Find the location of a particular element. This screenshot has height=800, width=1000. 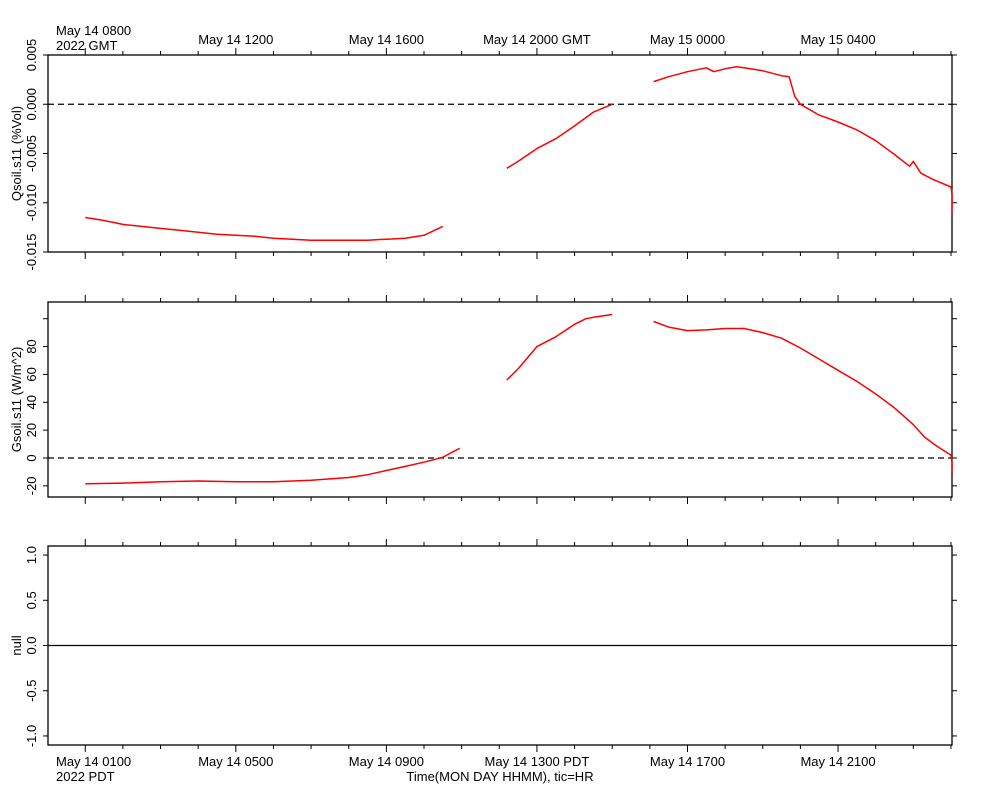

bottom-axis-label: May 14 1700 is located at coordinates (687, 761).